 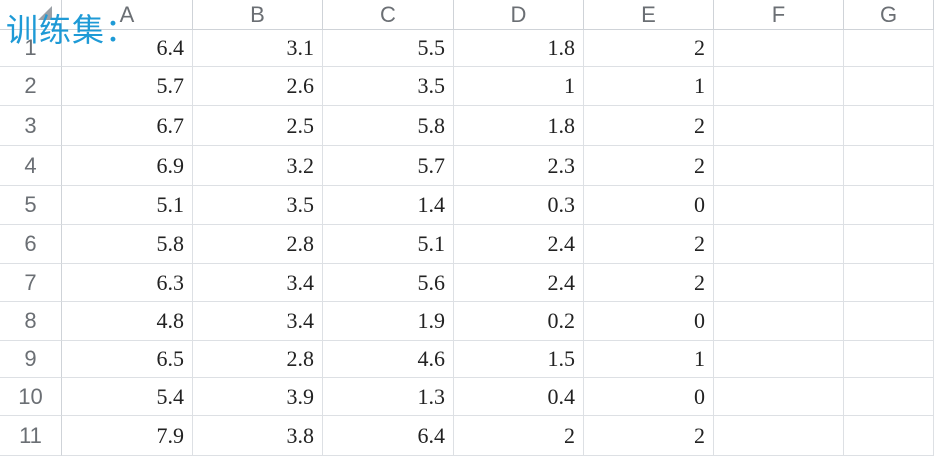 I want to click on cell-d5: 0.3, so click(x=519, y=205).